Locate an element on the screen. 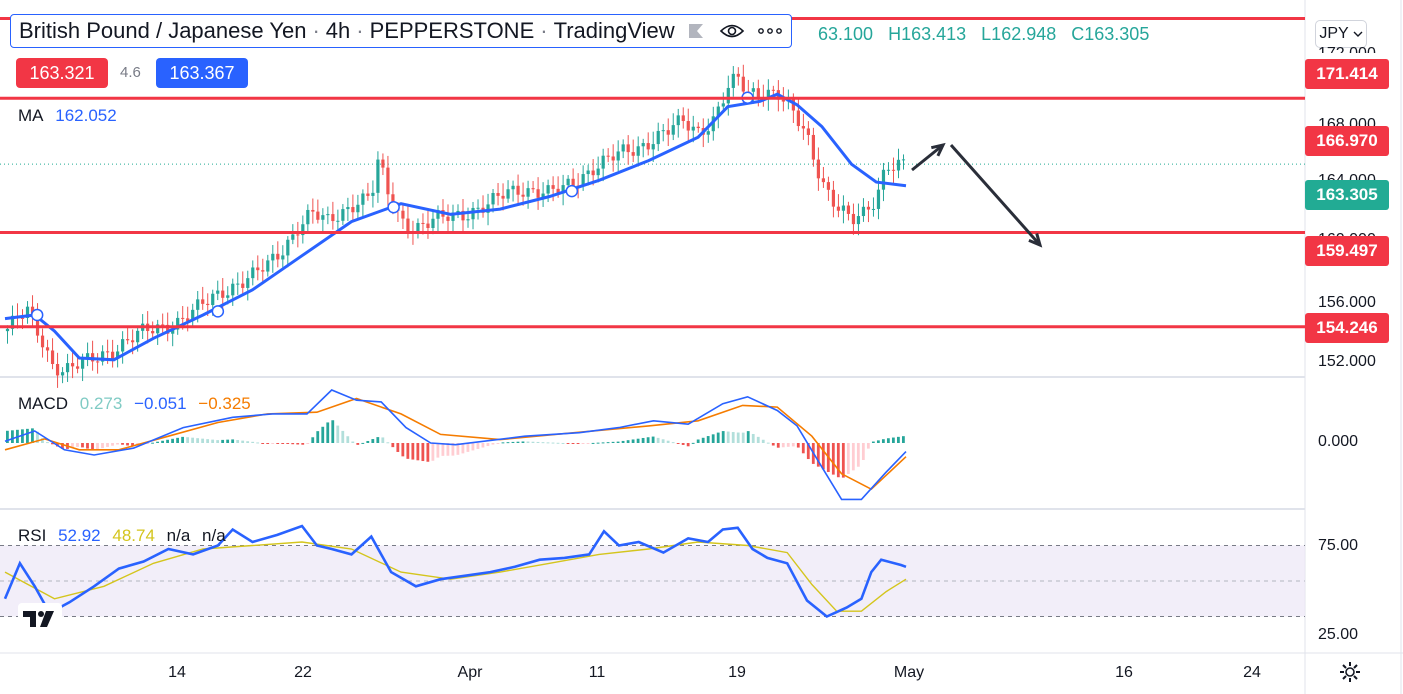 The height and width of the screenshot is (694, 1403). price-axis-label-partial: 164.000 is located at coordinates (1347, 176).